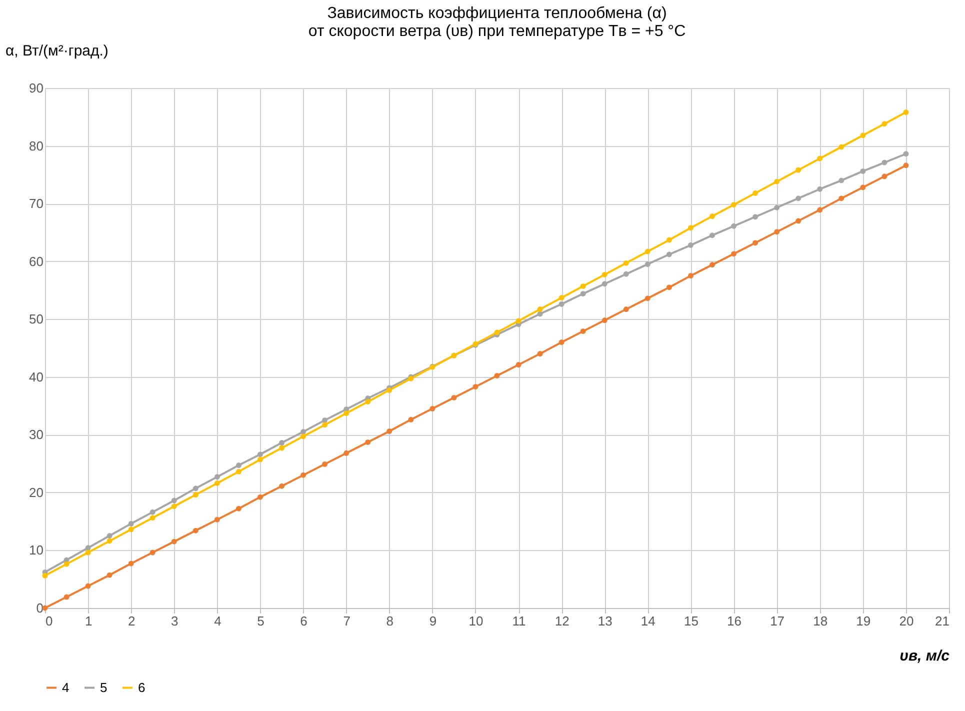 This screenshot has width=965, height=711. I want to click on x-tick-label: 10, so click(476, 621).